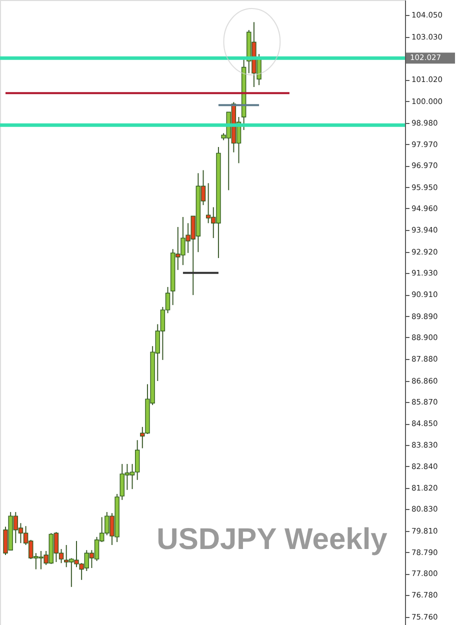 The height and width of the screenshot is (625, 463). Describe the element at coordinates (272, 539) in the screenshot. I see `annotation: USDJPY Weekly` at that location.